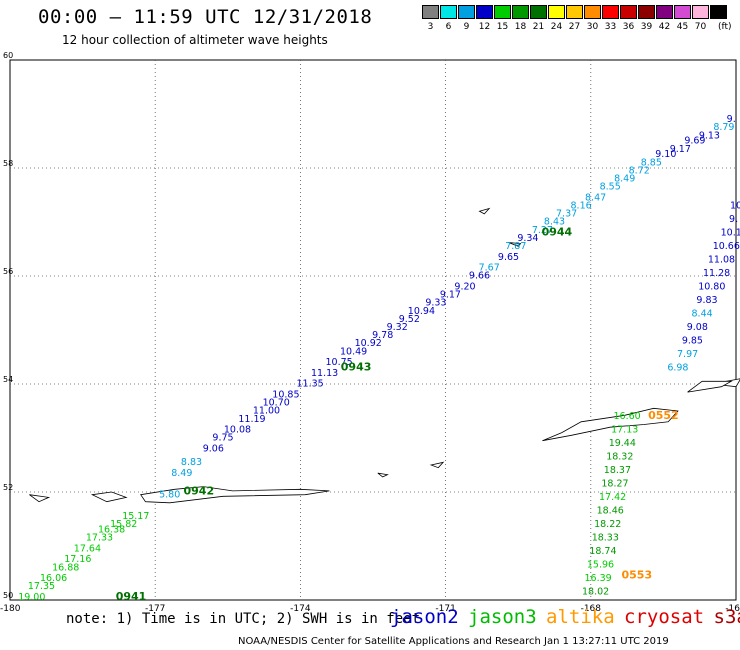  Describe the element at coordinates (607, 524) in the screenshot. I see `wave-height-value: 18.22` at that location.